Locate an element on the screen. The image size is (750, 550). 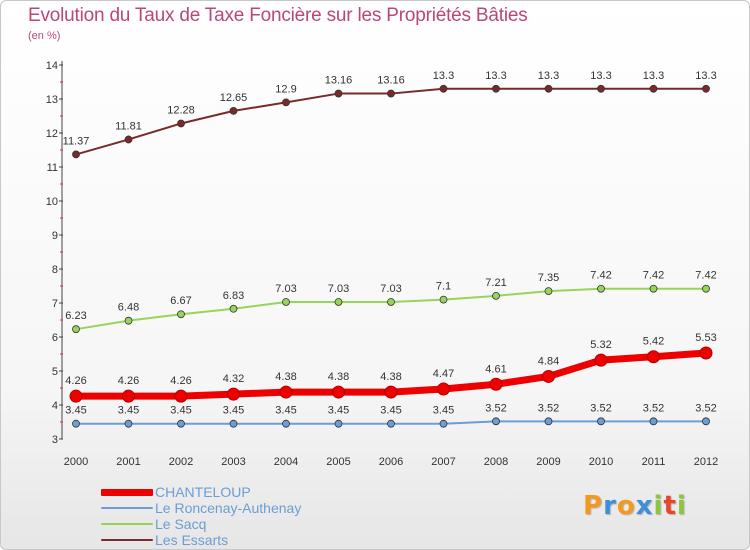
logo-letter: i is located at coordinates (681, 506).